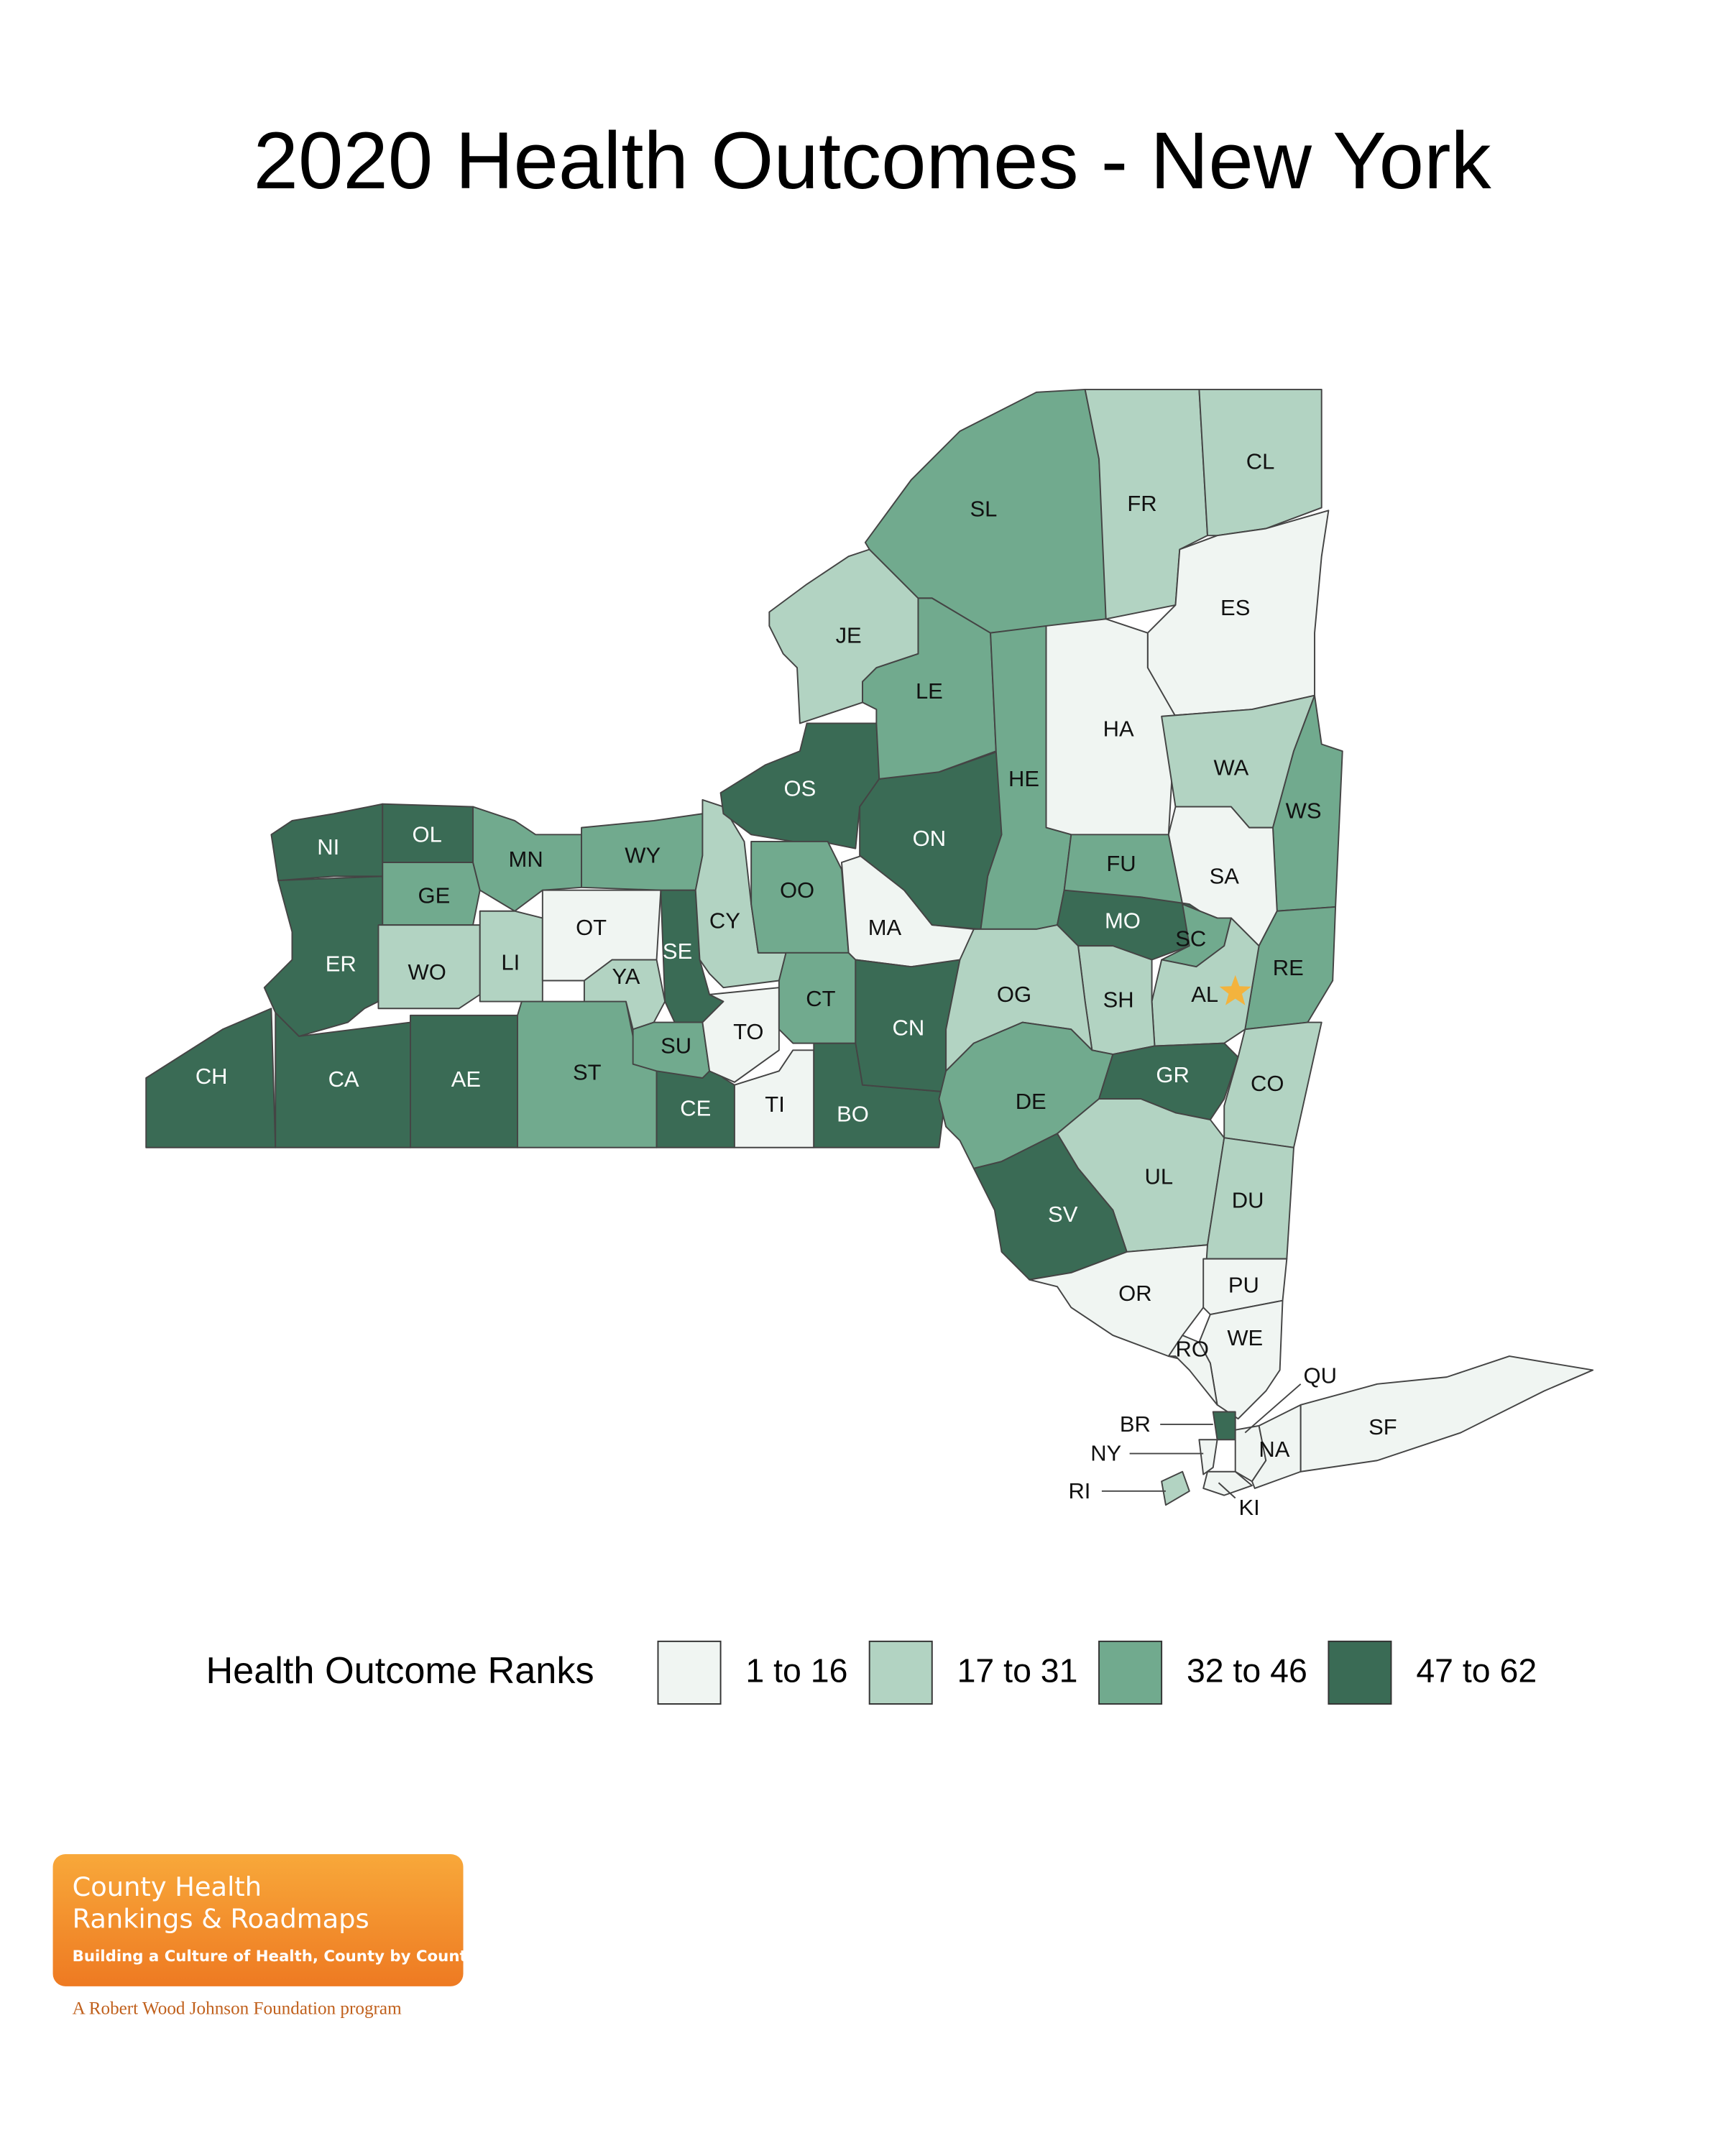 The width and height of the screenshot is (1725, 2156). What do you see at coordinates (1235, 990) in the screenshot?
I see `capital-star` at bounding box center [1235, 990].